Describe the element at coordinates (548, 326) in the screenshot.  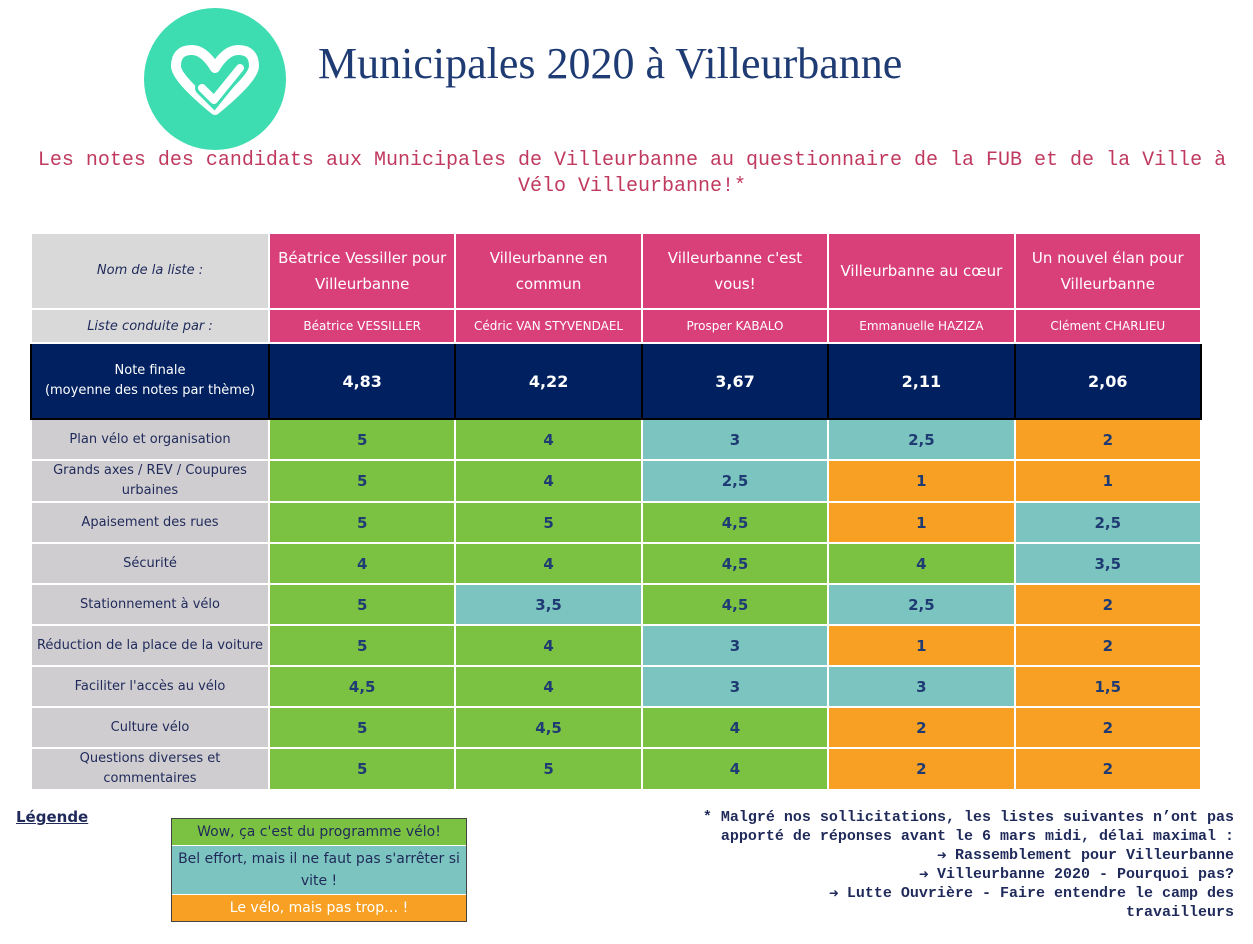
I see `lead-candidate-cell: Cédric VAN STYVENDAEL` at that location.